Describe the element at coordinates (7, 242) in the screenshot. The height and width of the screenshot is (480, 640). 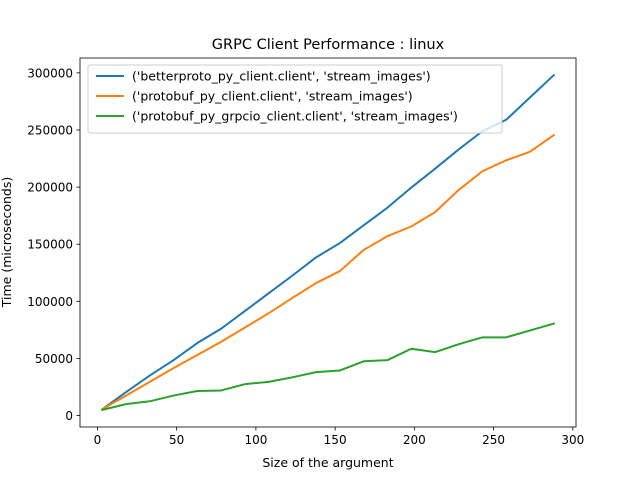
I see `y-axis-label: Time (microseconds)` at that location.